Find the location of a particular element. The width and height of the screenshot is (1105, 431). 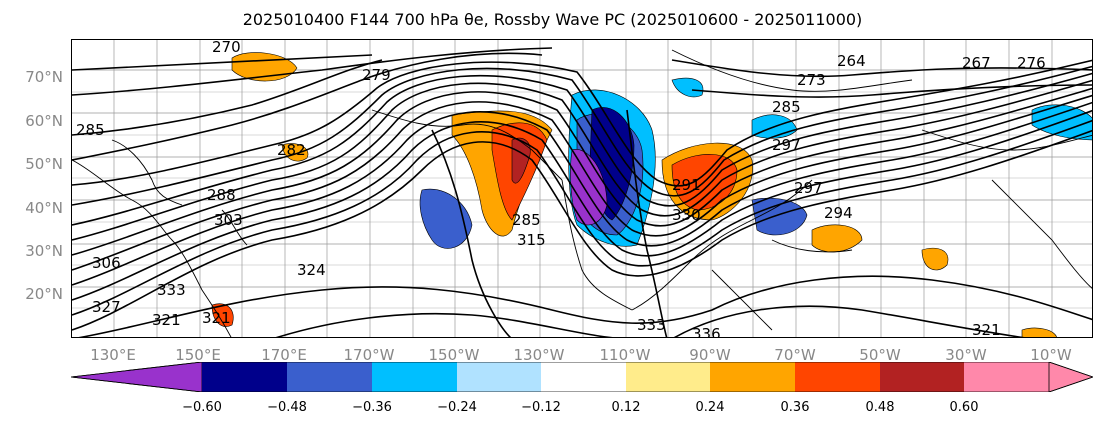

contour-label: 306 is located at coordinates (106, 263).